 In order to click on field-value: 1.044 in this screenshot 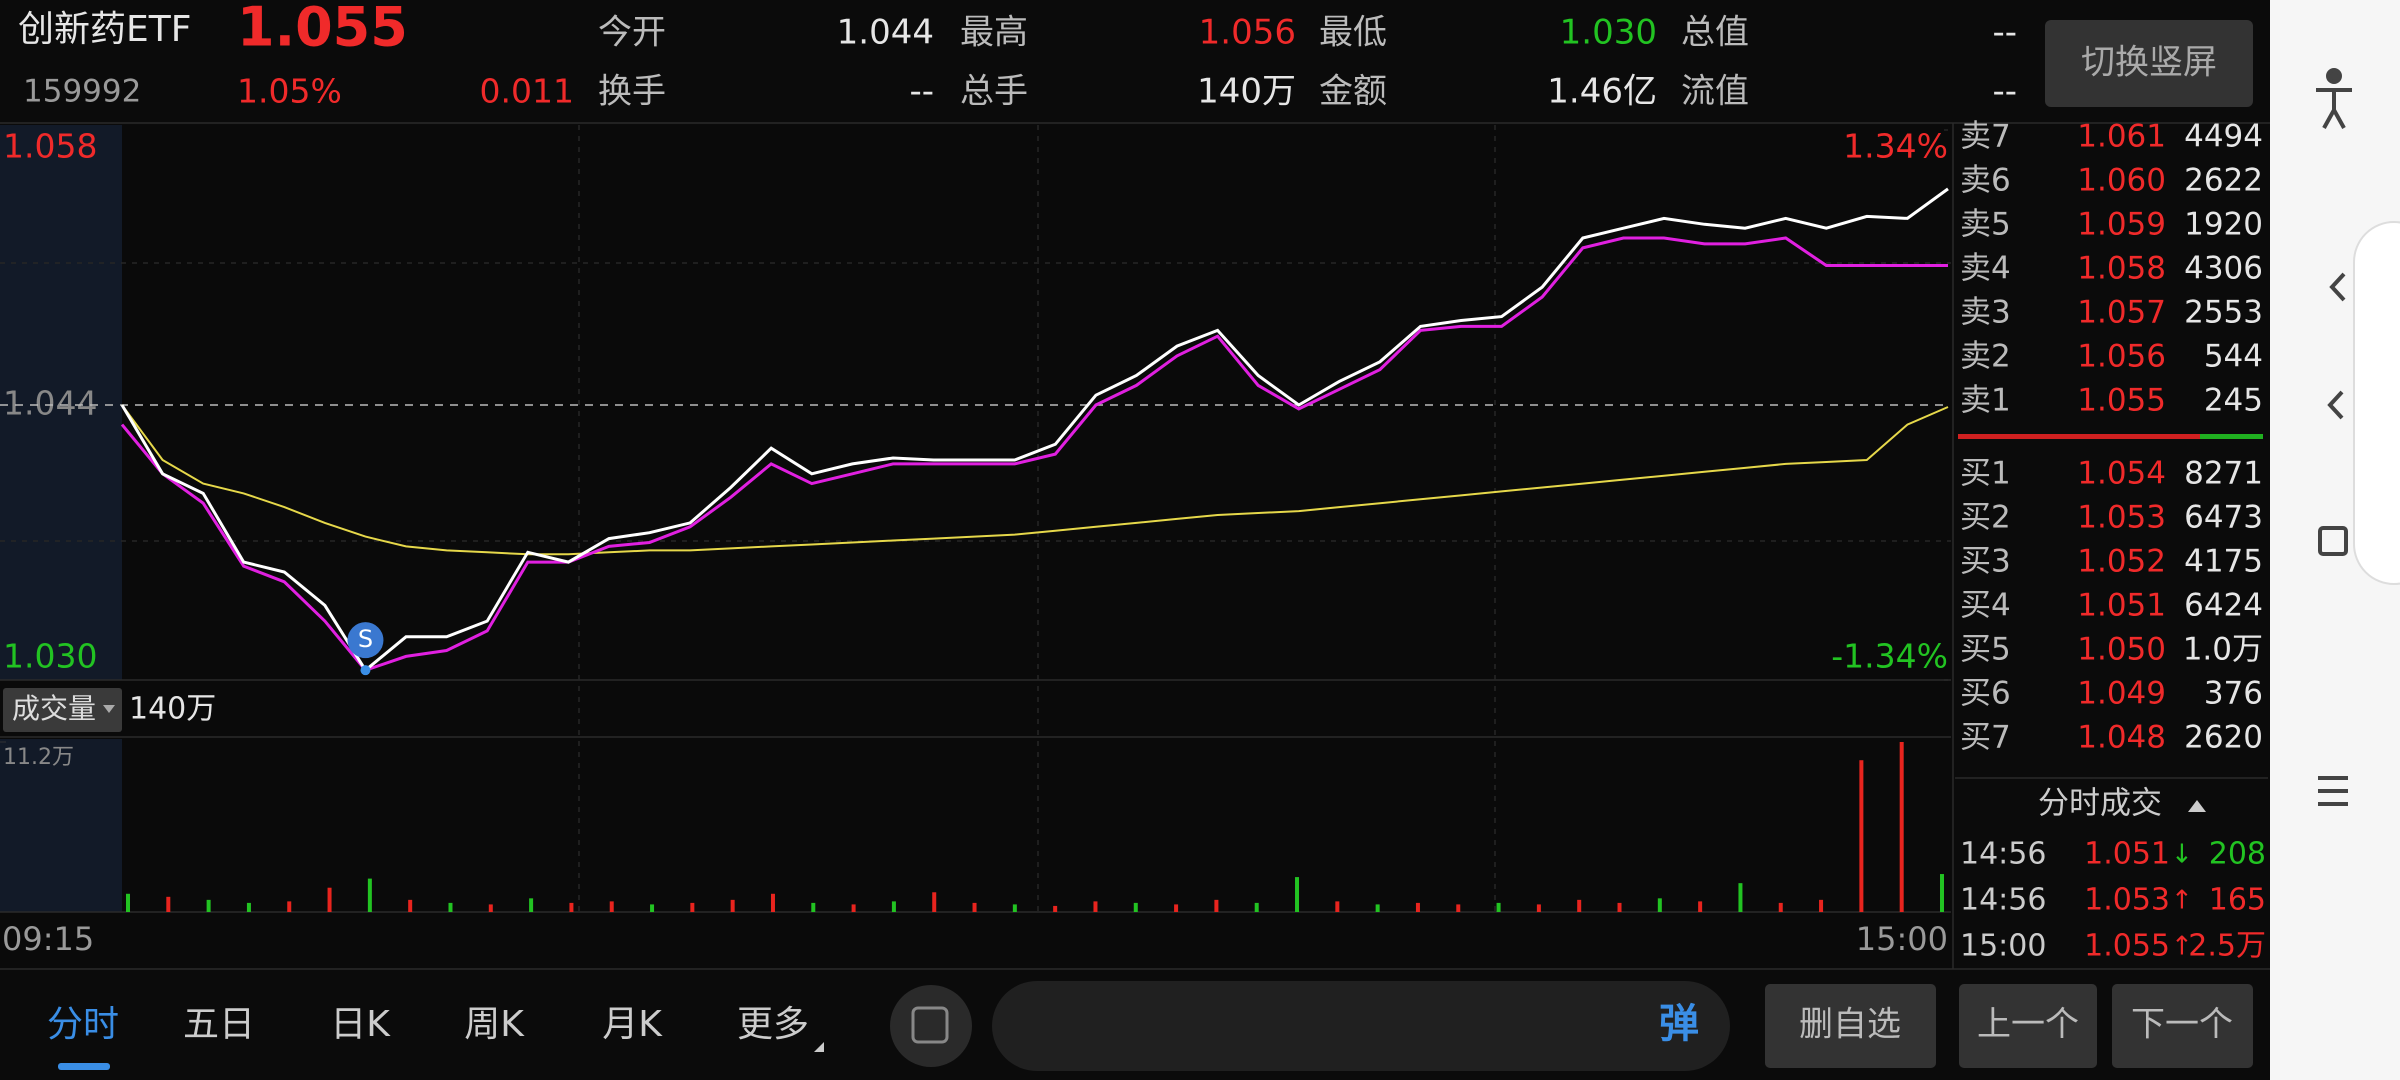, I will do `click(885, 33)`.